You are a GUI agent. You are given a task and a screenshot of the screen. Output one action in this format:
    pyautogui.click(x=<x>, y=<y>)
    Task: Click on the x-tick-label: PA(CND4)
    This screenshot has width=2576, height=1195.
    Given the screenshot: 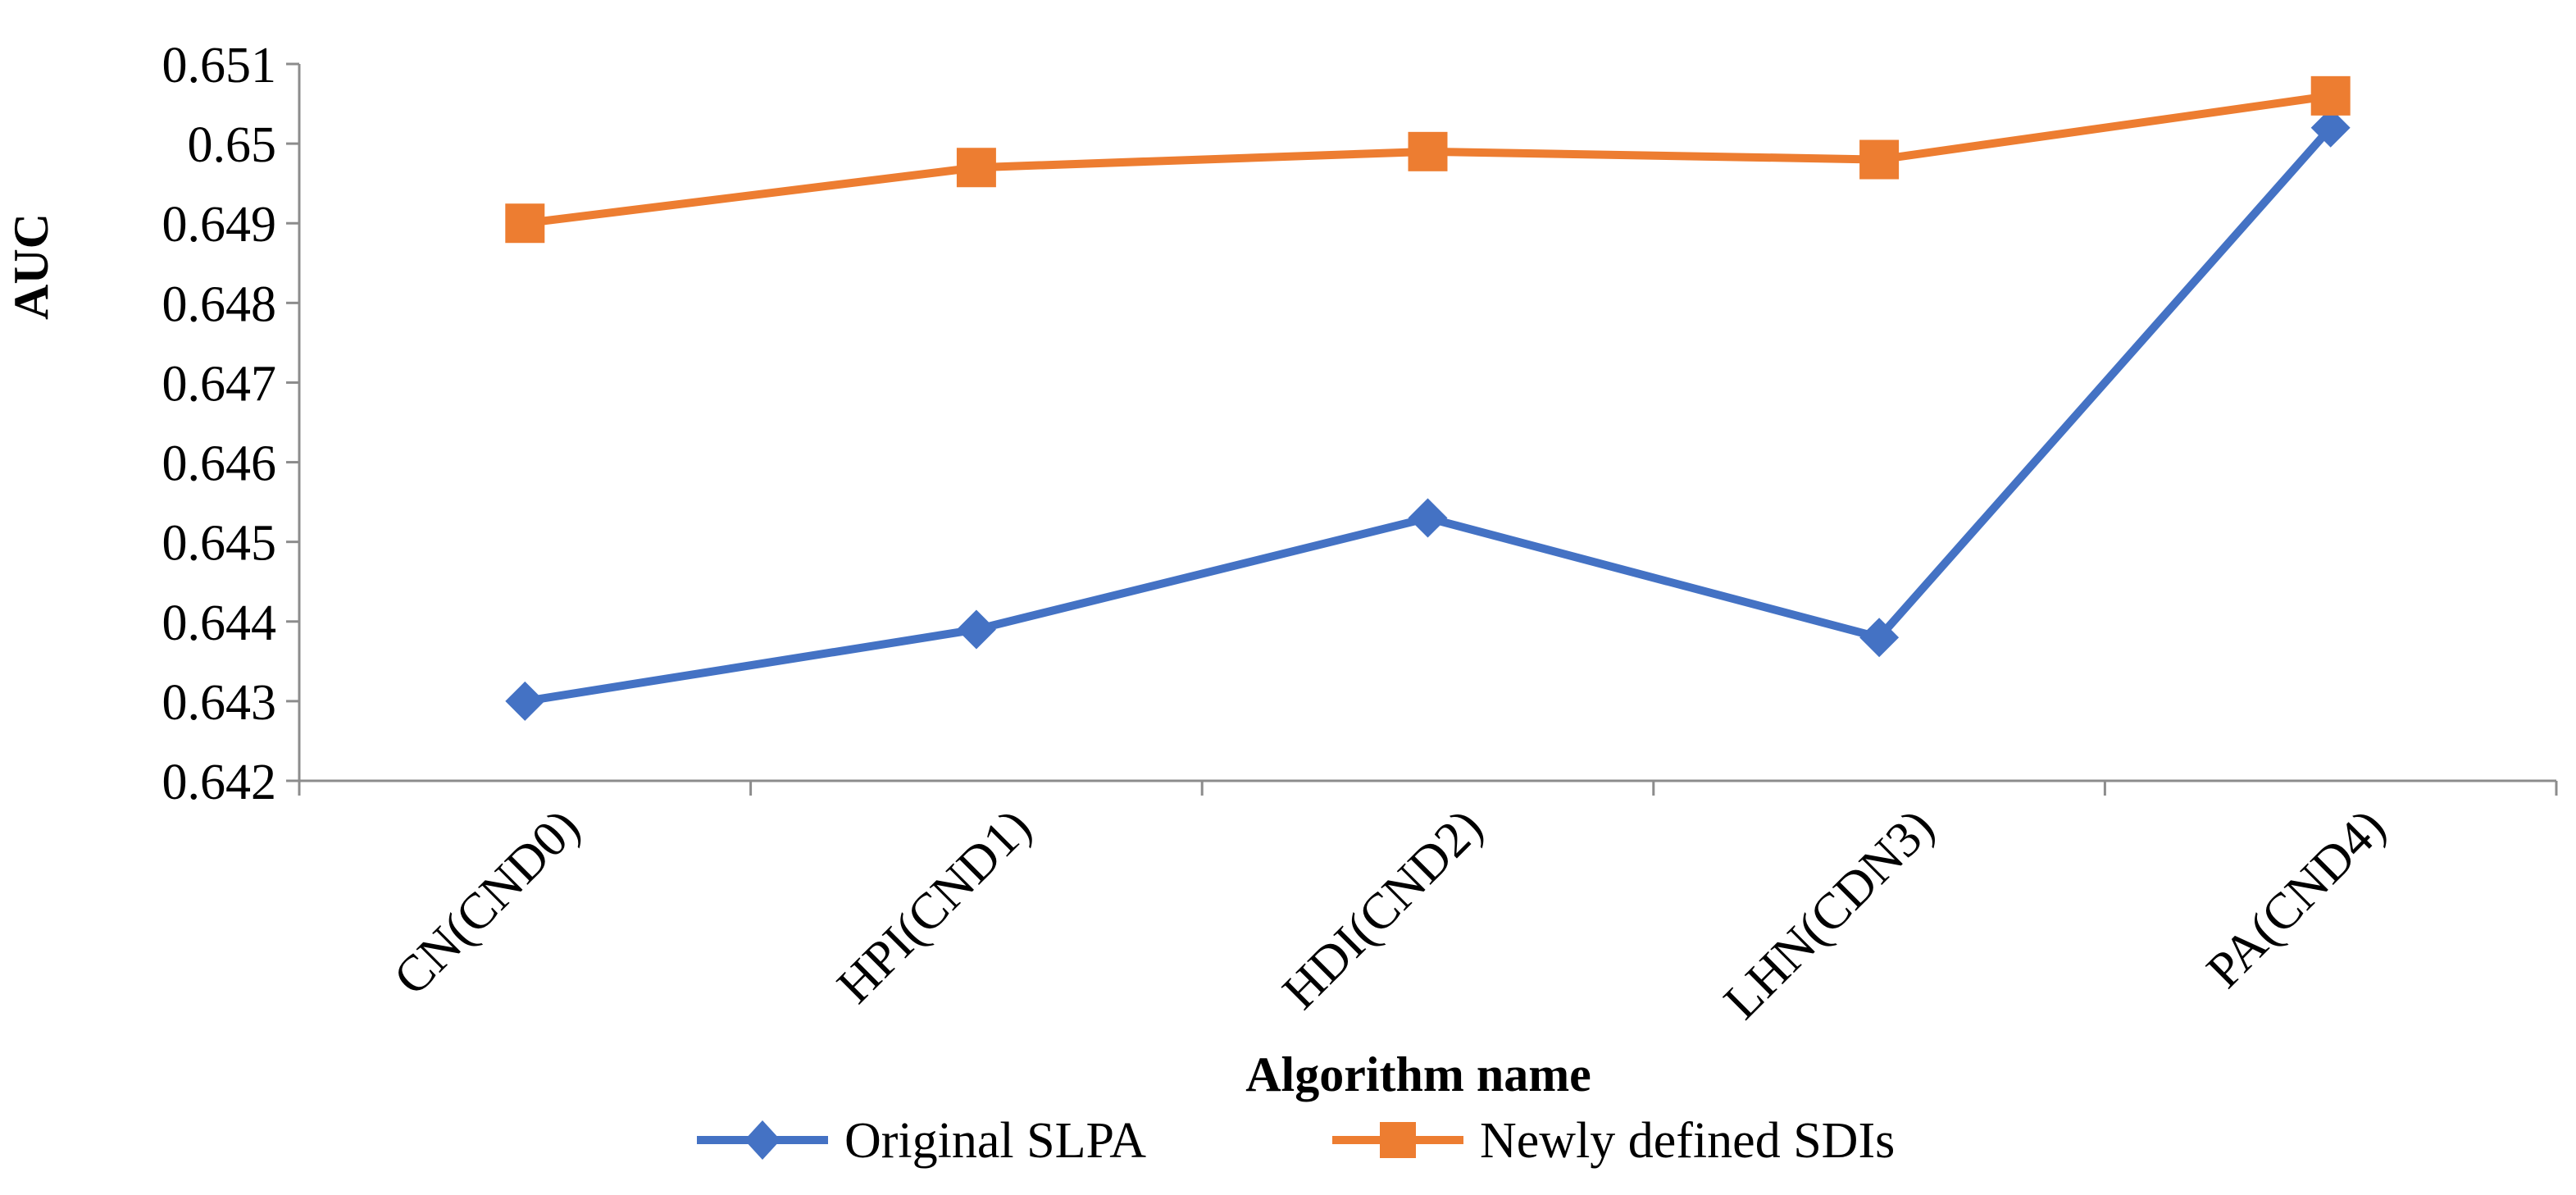 What is the action you would take?
    pyautogui.click(x=2296, y=899)
    